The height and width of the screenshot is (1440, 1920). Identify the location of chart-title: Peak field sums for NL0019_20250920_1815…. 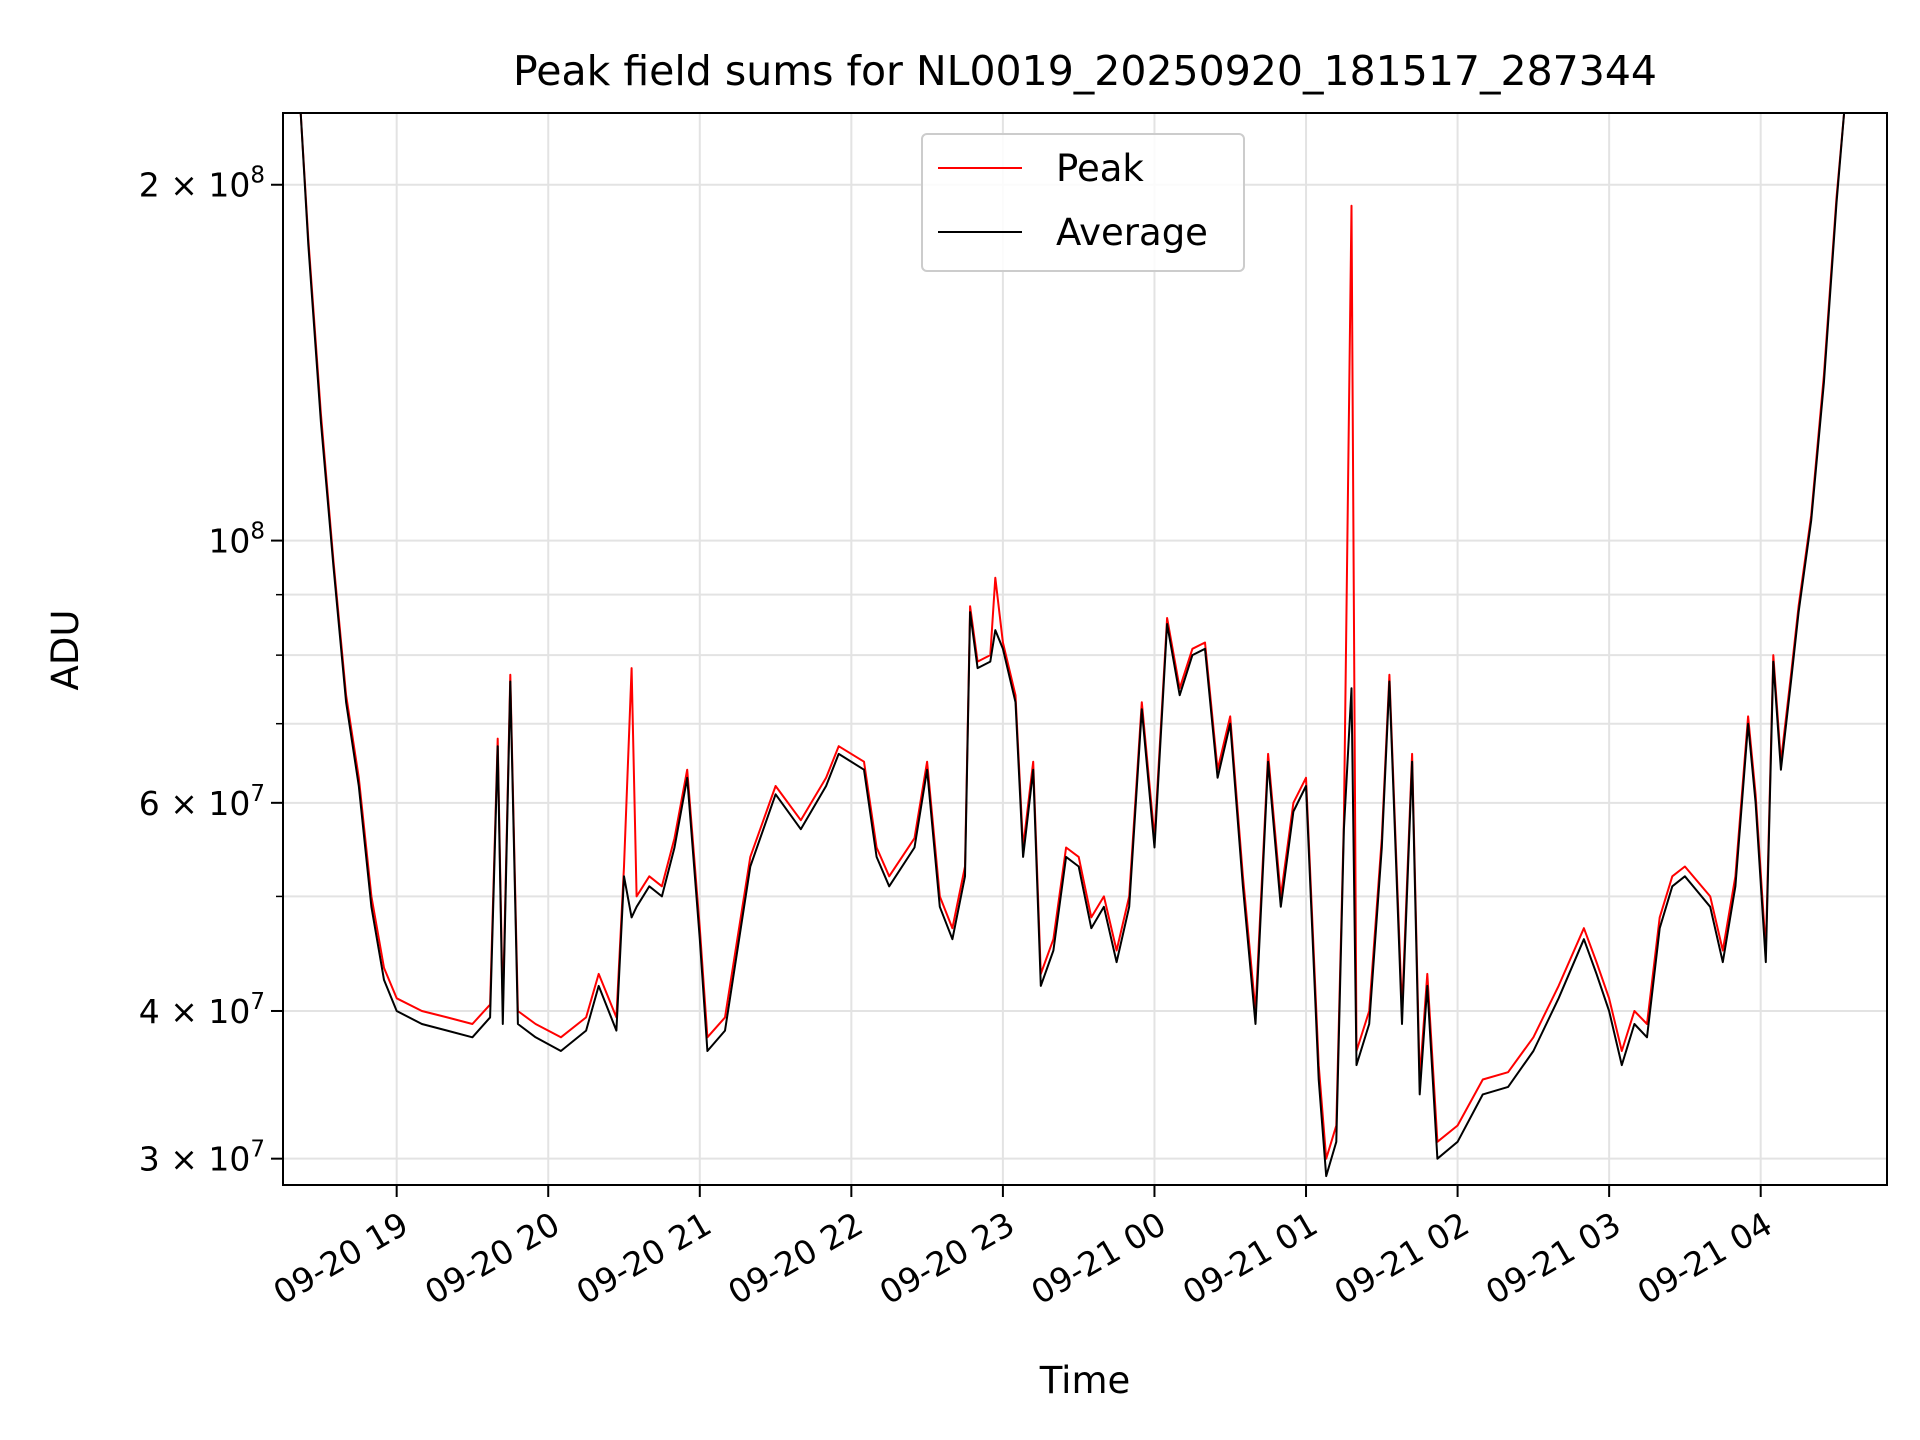
(1085, 71).